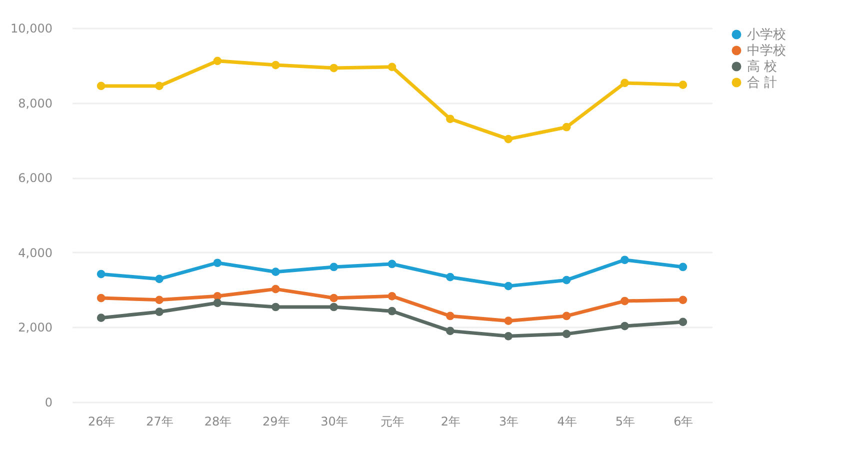 The width and height of the screenshot is (854, 457). Describe the element at coordinates (392, 421) in the screenshot. I see `x-tick-label: 元年` at that location.